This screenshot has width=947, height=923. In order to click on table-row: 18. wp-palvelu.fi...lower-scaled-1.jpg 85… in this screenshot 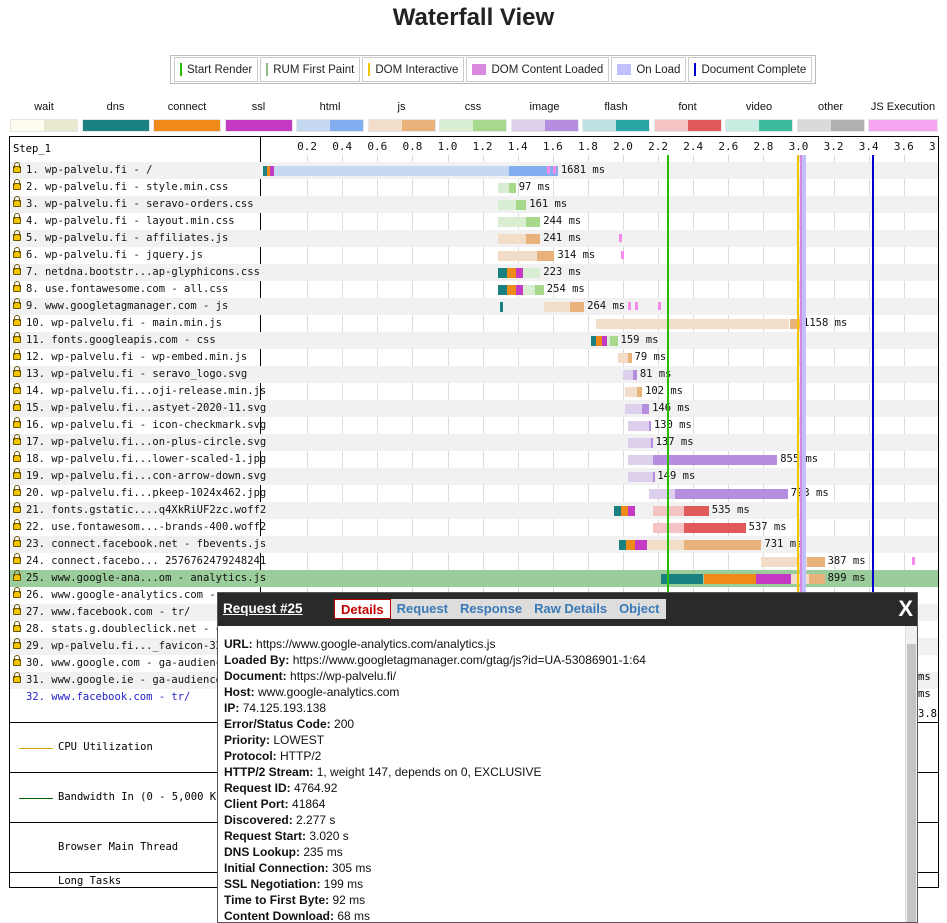, I will do `click(474, 459)`.